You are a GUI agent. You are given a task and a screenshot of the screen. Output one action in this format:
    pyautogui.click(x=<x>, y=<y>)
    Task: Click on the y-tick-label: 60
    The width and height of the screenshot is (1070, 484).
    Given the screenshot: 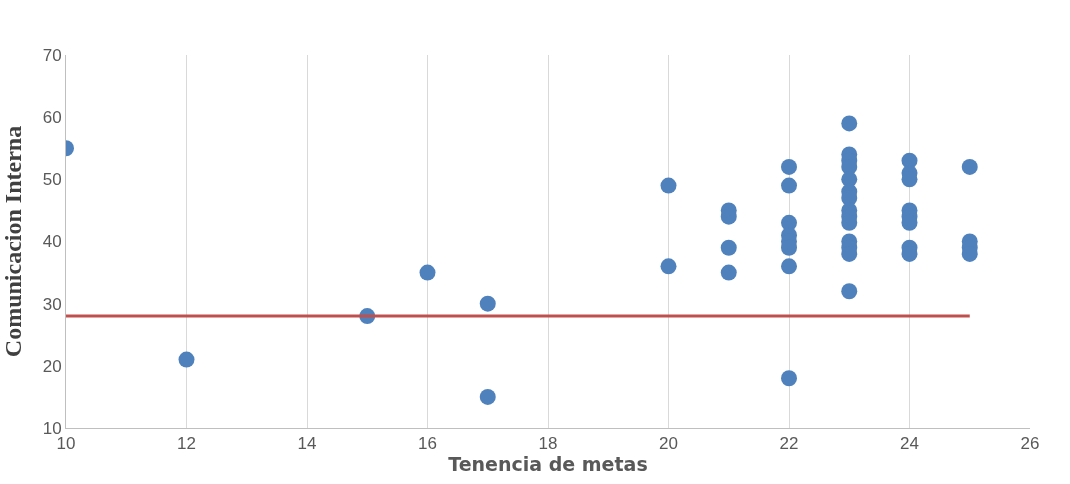 What is the action you would take?
    pyautogui.click(x=52, y=118)
    